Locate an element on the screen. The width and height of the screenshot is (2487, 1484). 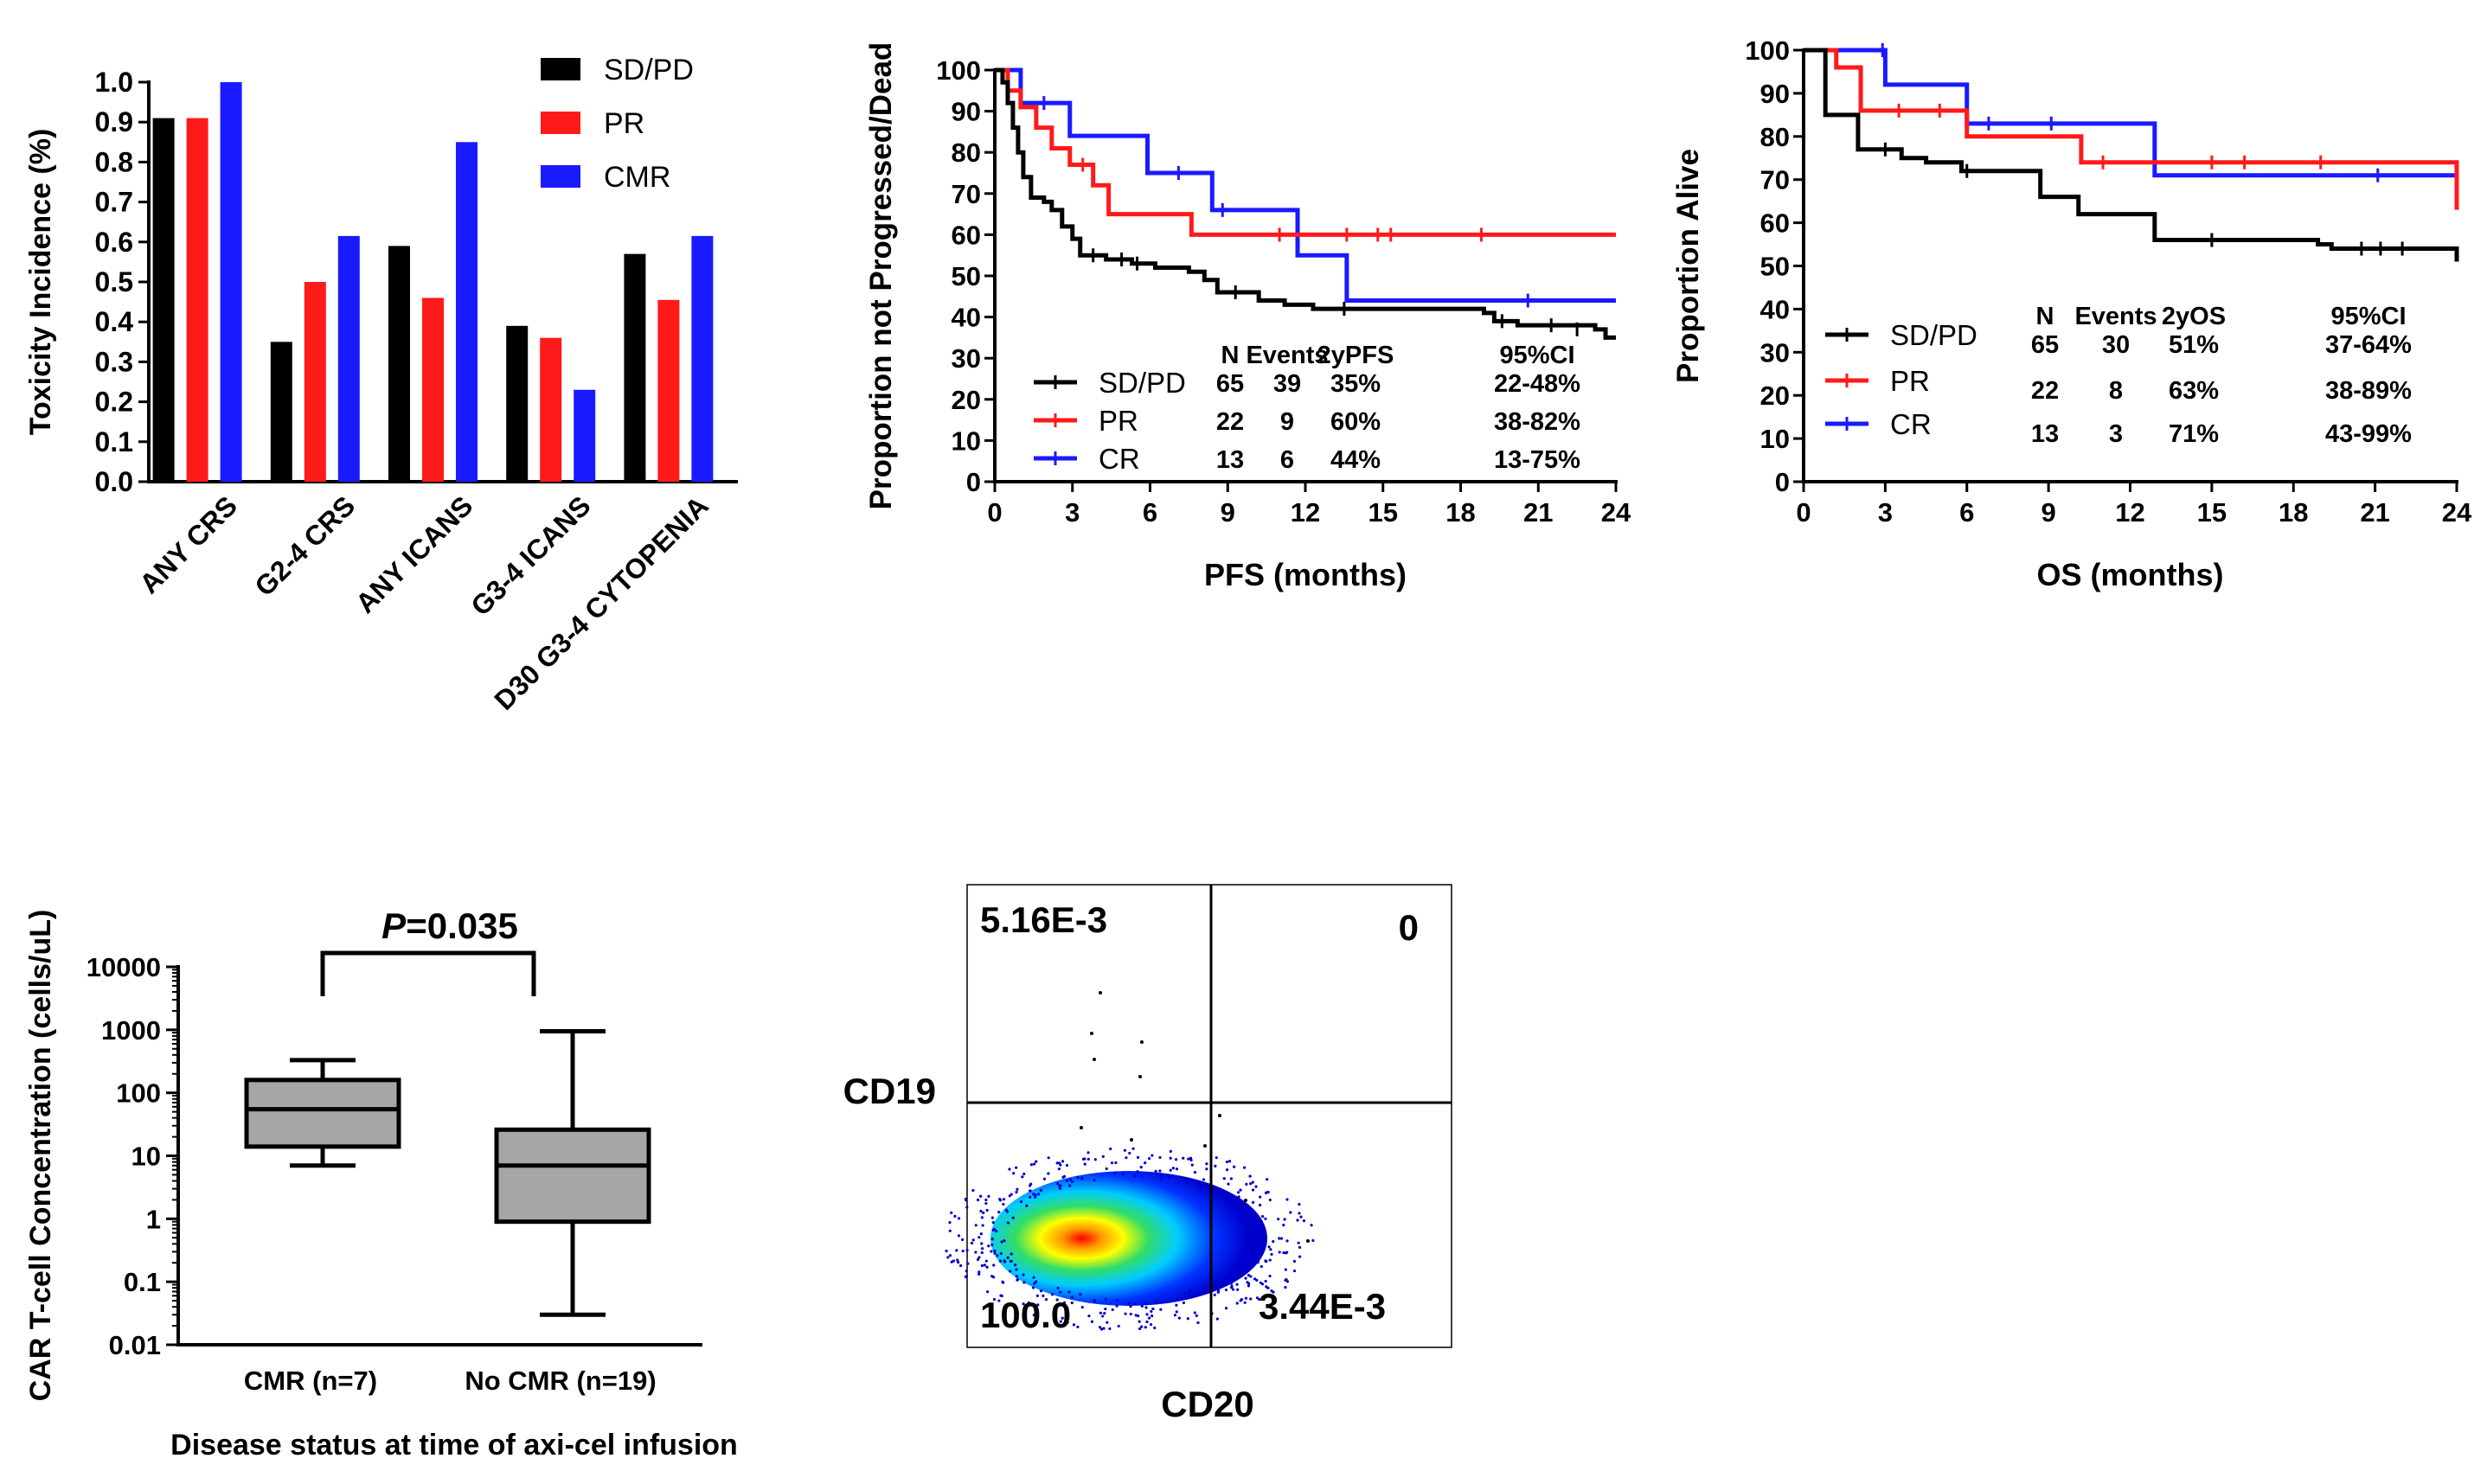
y-axis-label: CD19 is located at coordinates (889, 1091).